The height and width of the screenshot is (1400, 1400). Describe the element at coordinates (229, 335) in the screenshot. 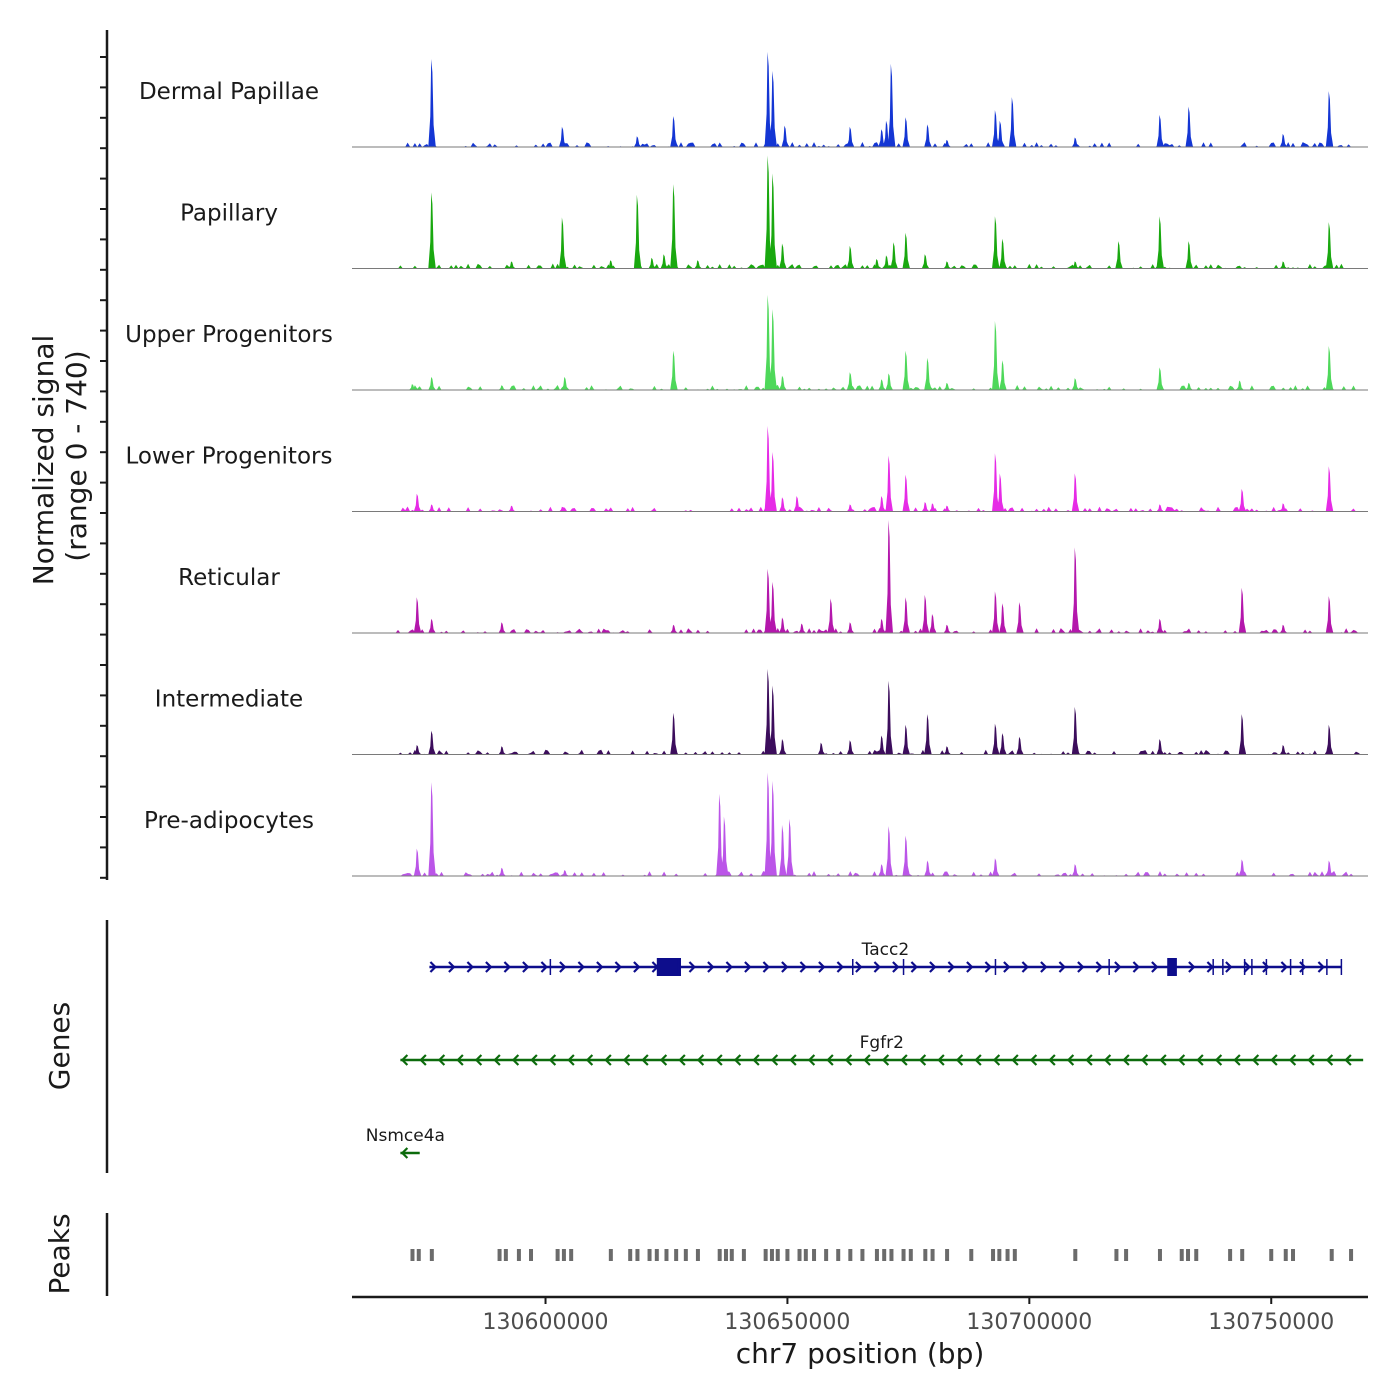

I see `track-label: Upper Progenitors` at that location.